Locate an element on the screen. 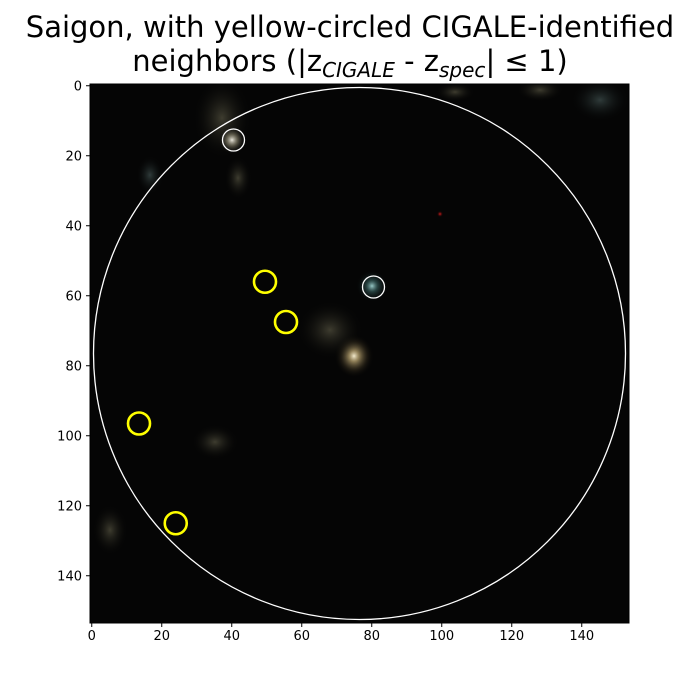  x-tick-label: 0 is located at coordinates (92, 636).